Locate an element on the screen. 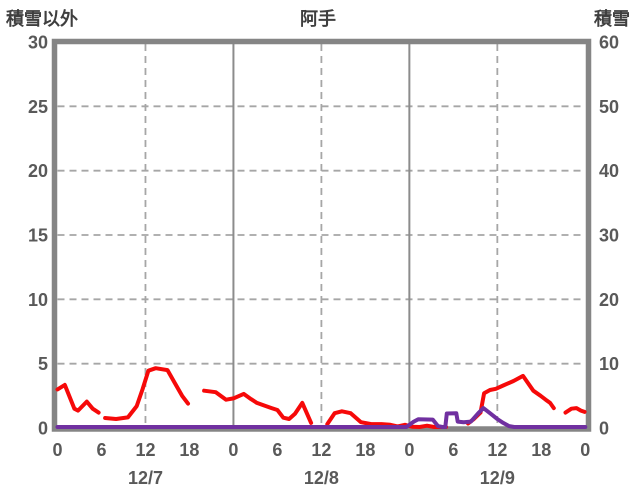 The width and height of the screenshot is (636, 501). right-axis-title: 積雪 is located at coordinates (612, 19).